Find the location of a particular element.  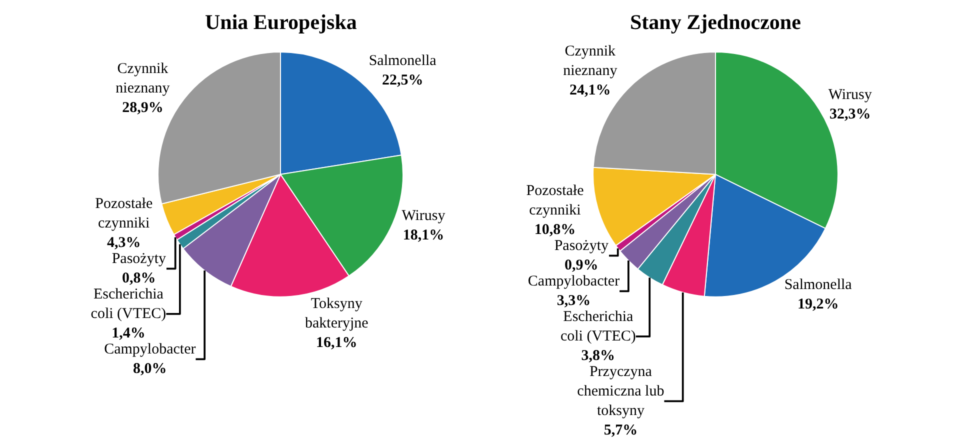

slice-label: Toksyny bakteryjne is located at coordinates (337, 314).